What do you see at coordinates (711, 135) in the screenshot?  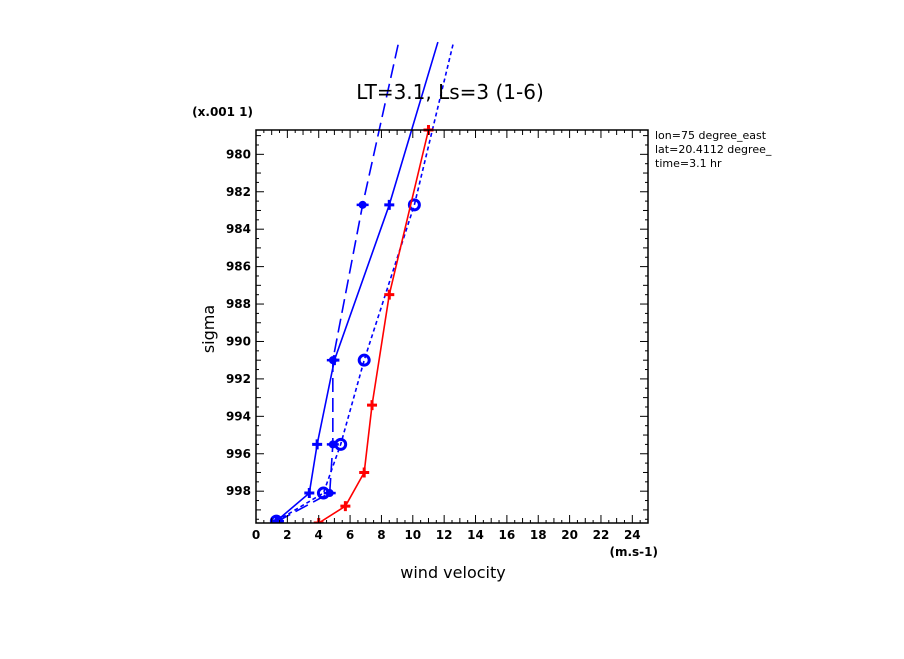 I see `info-lon: lon=75 degree_east` at bounding box center [711, 135].